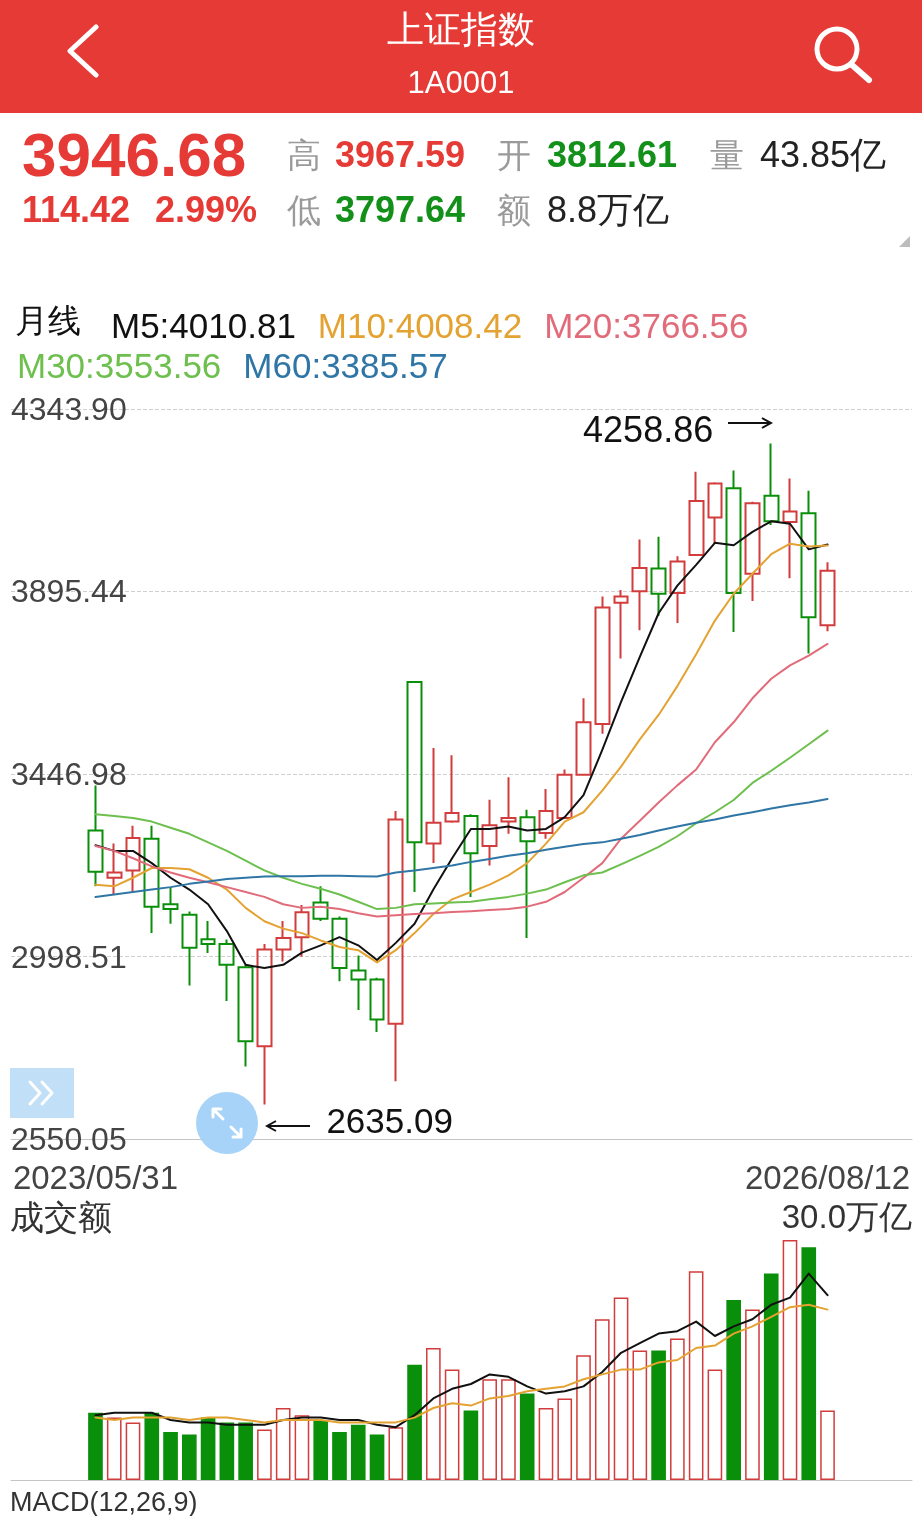 The width and height of the screenshot is (922, 1516). I want to click on x-tick-label: 2026/08/12, so click(827, 1177).